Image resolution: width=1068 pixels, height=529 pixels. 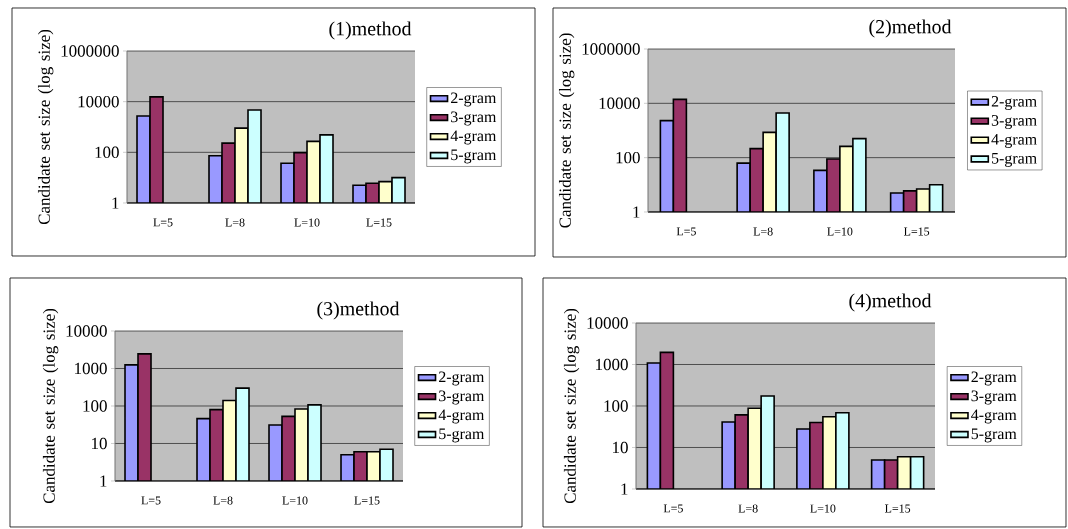 I want to click on chart-title: (3)method, so click(x=358, y=310).